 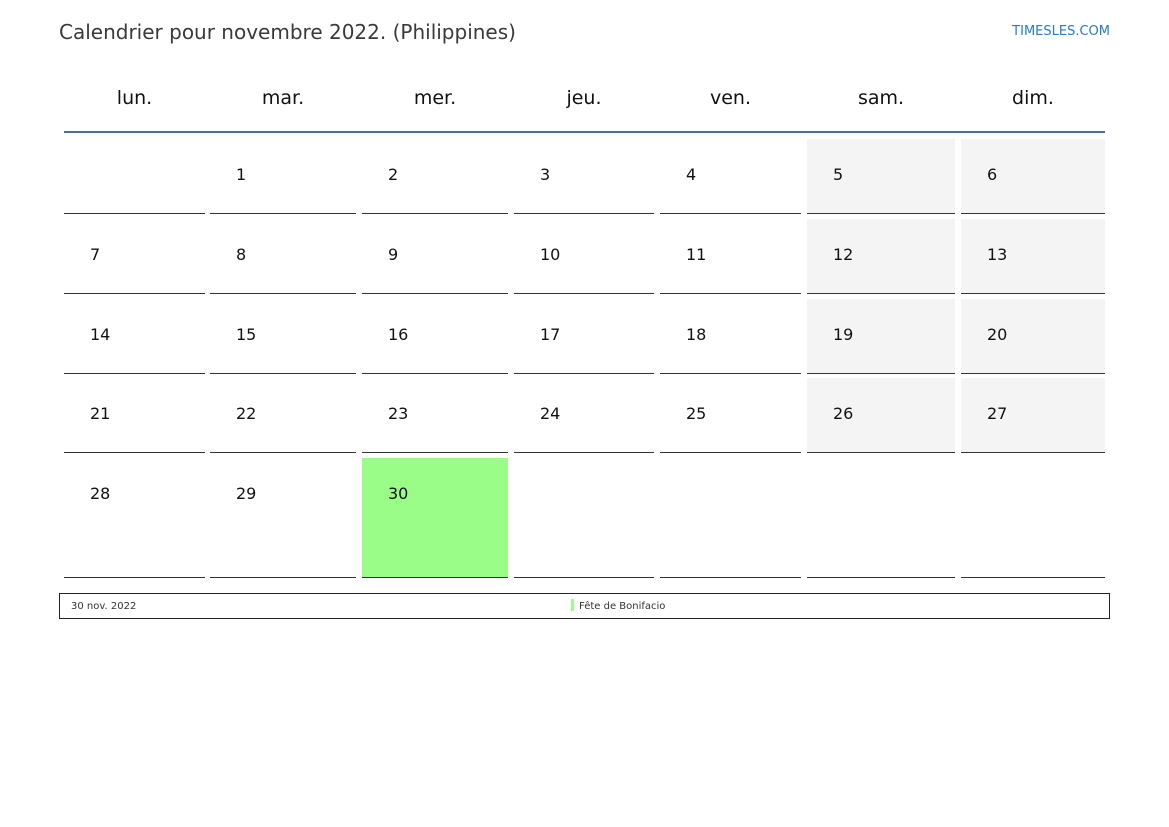 I want to click on day-cell-4: 4, so click(x=730, y=176).